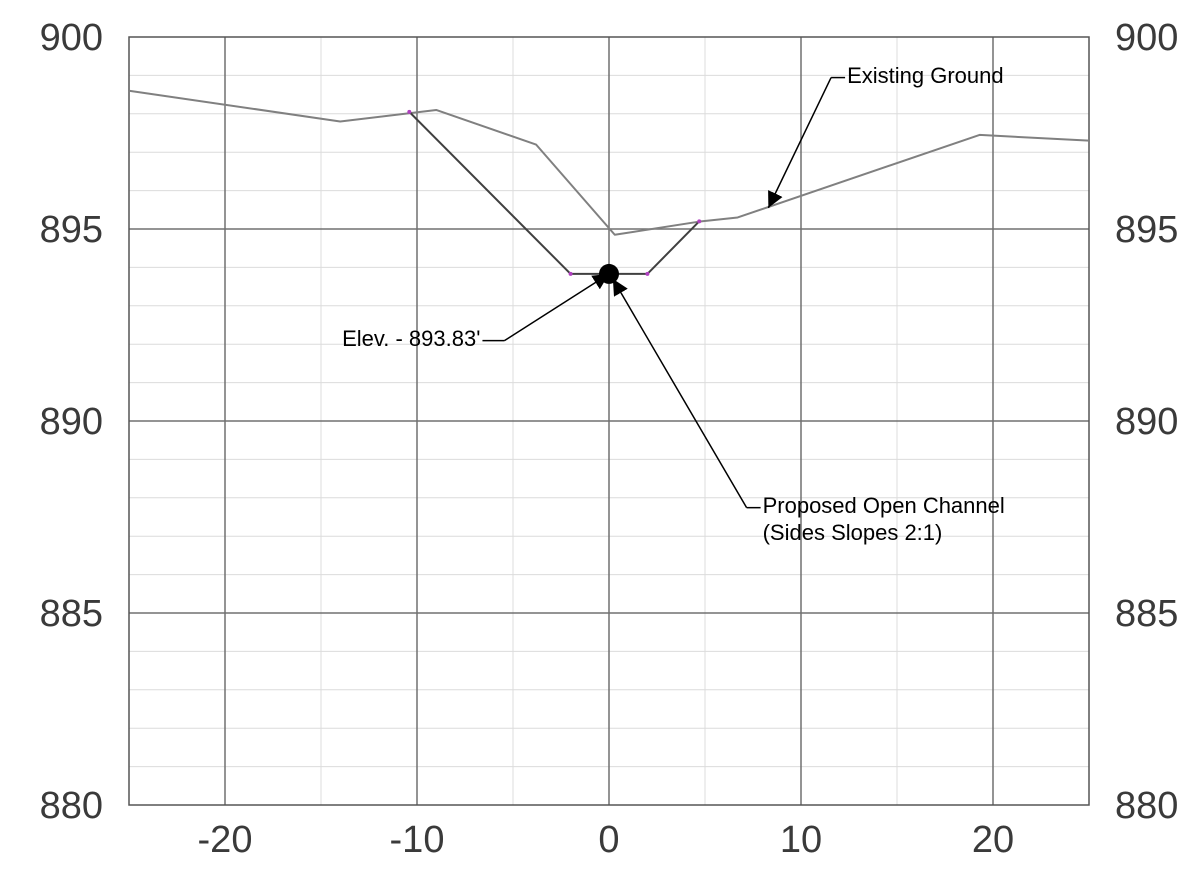  I want to click on y-tick-label-left: 900, so click(71, 38).